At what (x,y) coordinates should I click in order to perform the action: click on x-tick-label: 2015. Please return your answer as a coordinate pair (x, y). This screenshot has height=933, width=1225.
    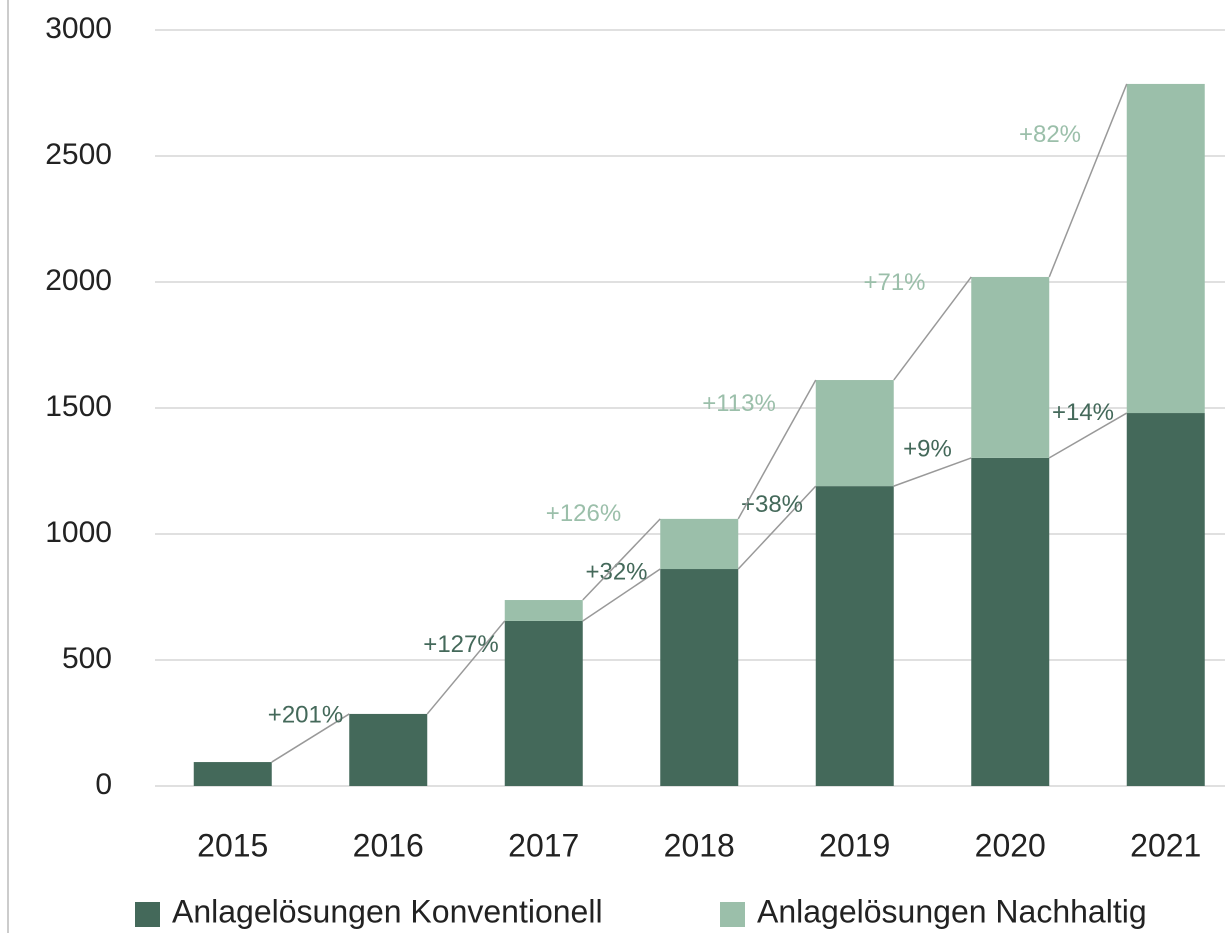
    Looking at the image, I should click on (232, 845).